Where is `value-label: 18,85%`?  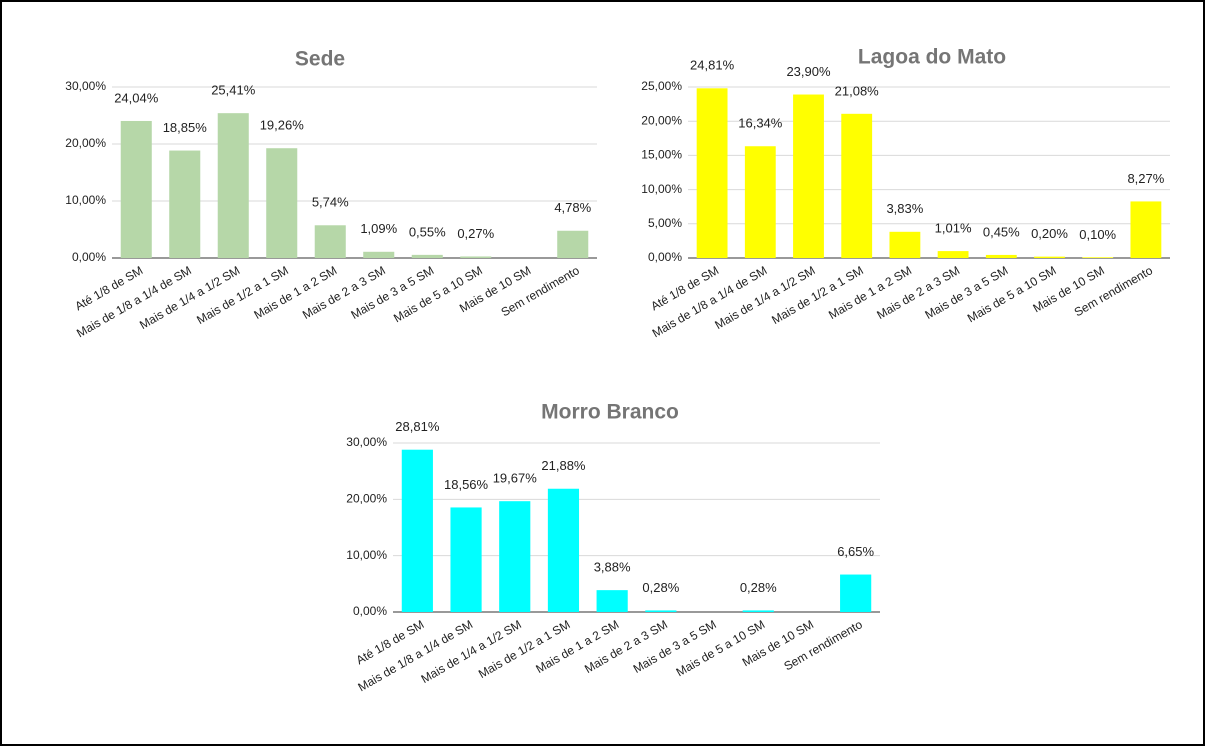 value-label: 18,85% is located at coordinates (185, 127).